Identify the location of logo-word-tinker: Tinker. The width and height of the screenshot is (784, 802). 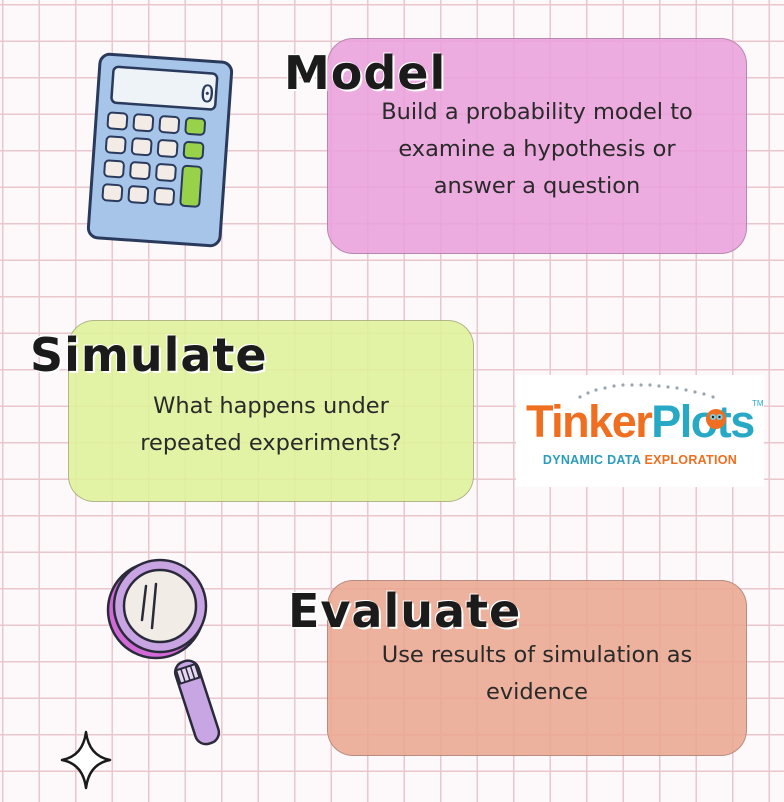
(589, 421).